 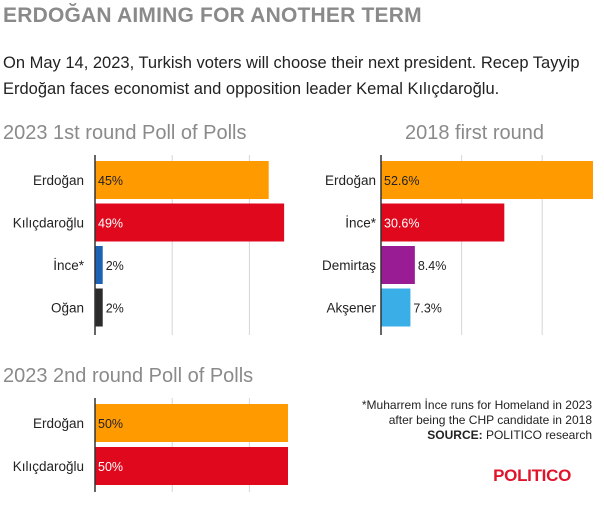 I want to click on value-label: 30.6%, so click(x=401, y=224).